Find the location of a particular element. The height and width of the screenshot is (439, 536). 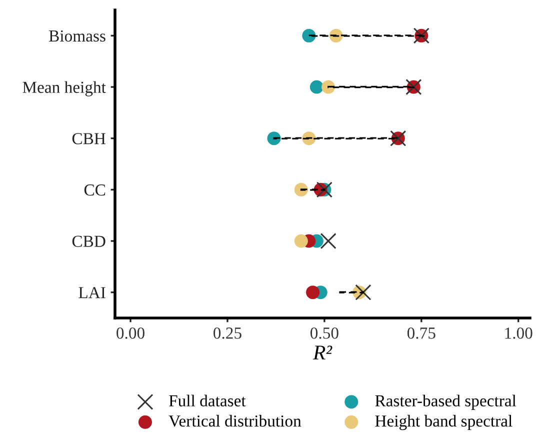

y-tick-label: CC is located at coordinates (95, 190).